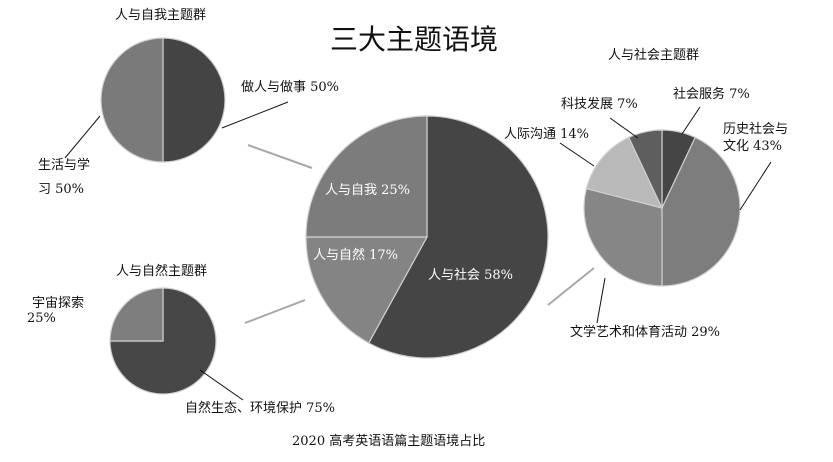 Image resolution: width=833 pixels, height=462 pixels. Describe the element at coordinates (645, 332) in the screenshot. I see `label-wenxue: 文学艺术和体育活动 29%` at that location.